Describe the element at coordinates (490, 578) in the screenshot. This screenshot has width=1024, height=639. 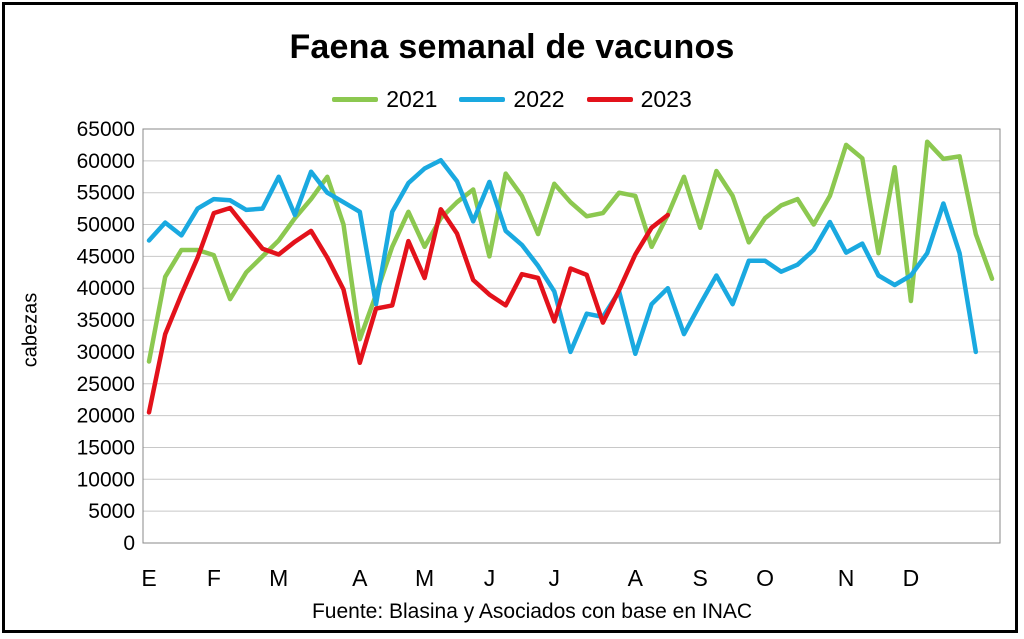
I see `x-tick-j-5: J` at that location.